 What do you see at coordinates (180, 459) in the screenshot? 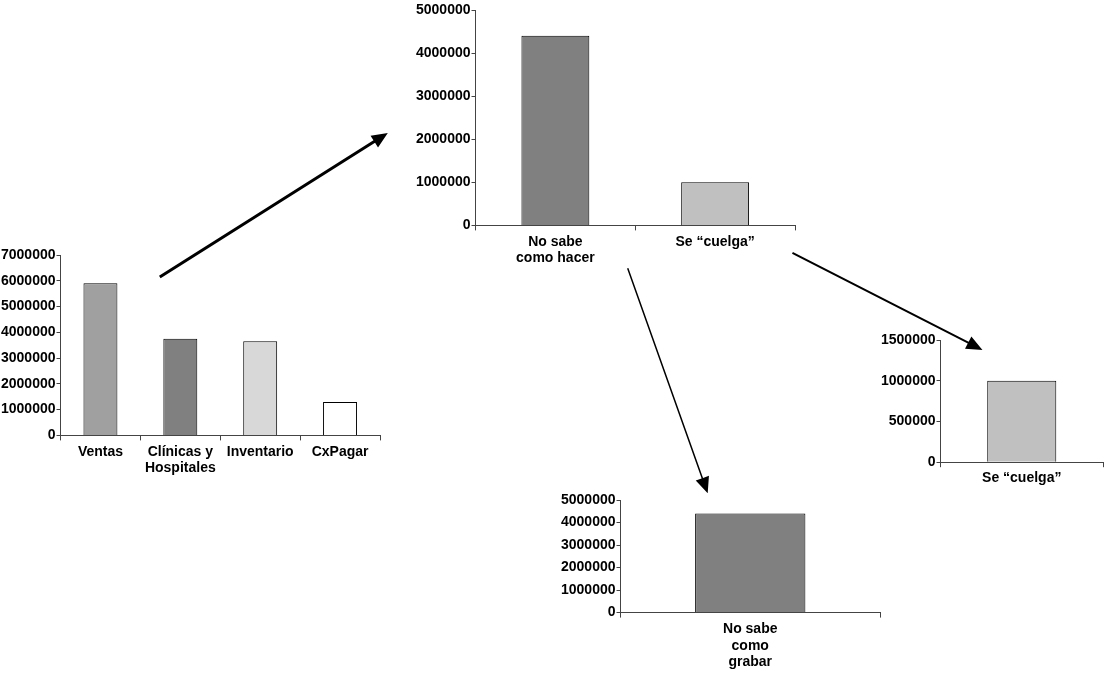
I see `x-tick-label: Clínicas y Hospitales` at bounding box center [180, 459].